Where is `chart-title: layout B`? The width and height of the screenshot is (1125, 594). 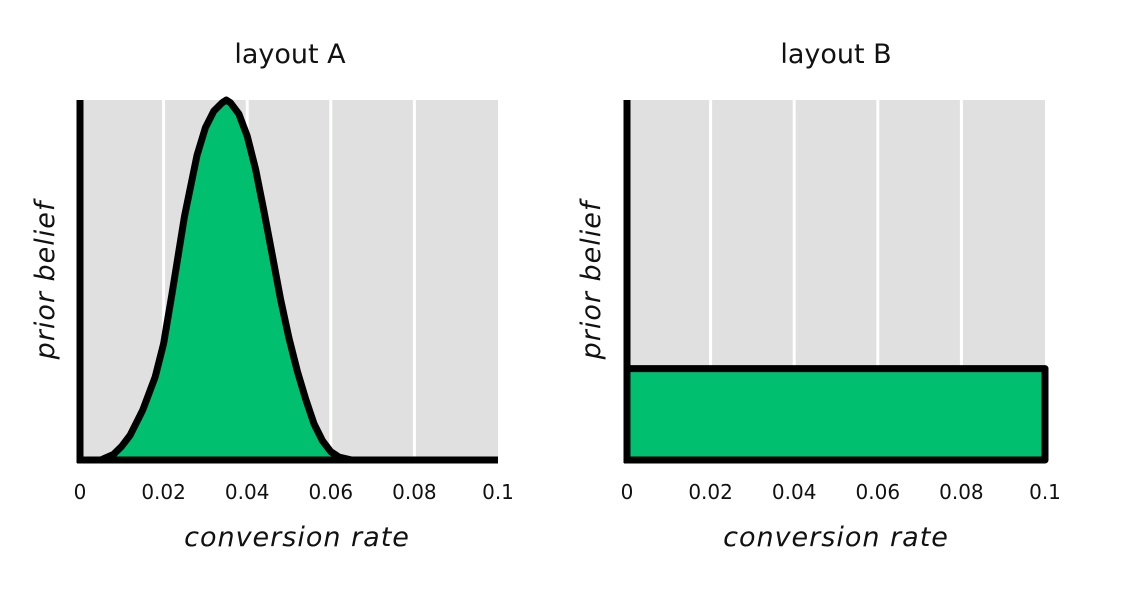
chart-title: layout B is located at coordinates (835, 54).